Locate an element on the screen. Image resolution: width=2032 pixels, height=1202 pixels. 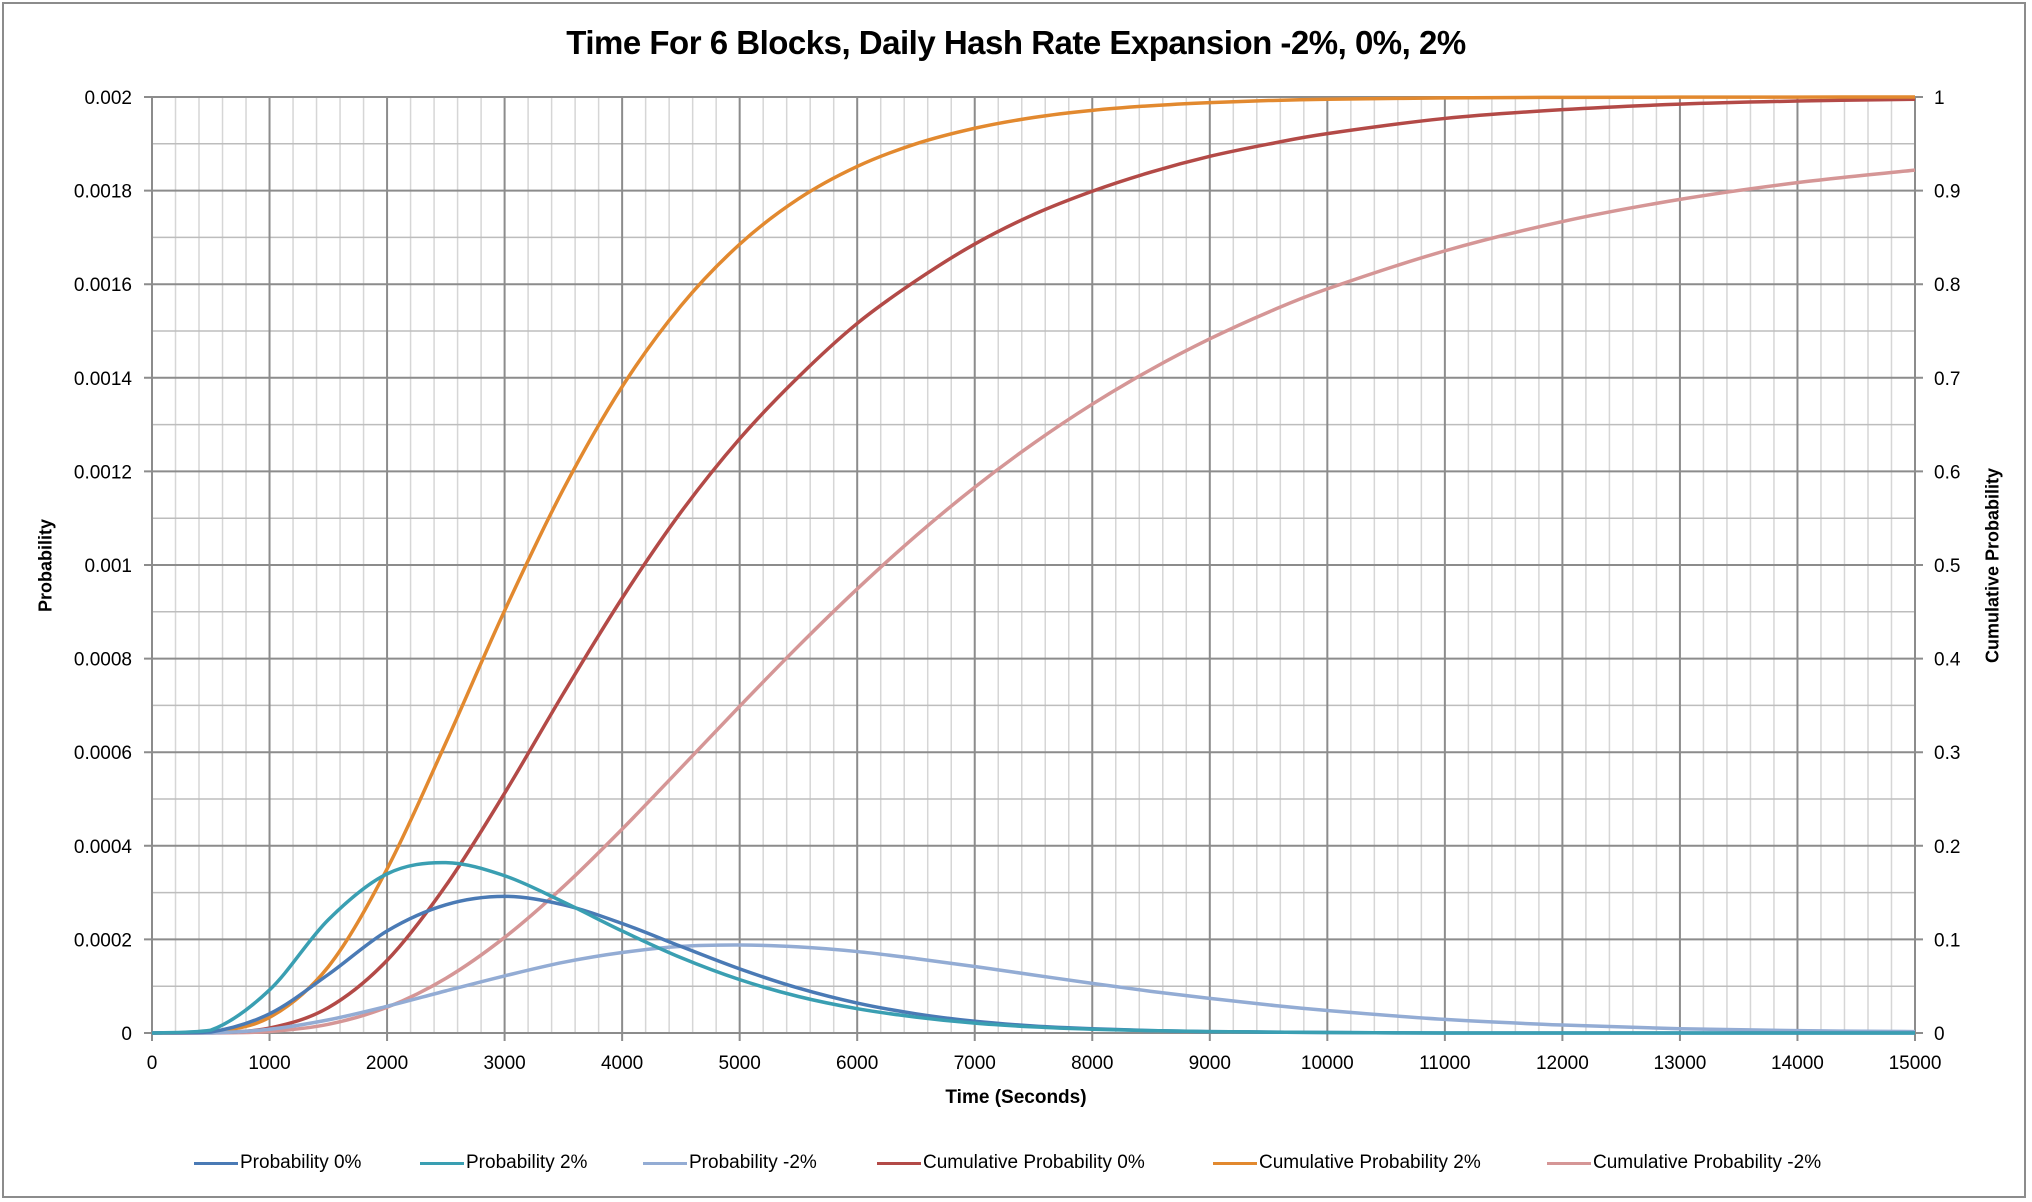
x-tick-label: 5000 is located at coordinates (740, 1063).